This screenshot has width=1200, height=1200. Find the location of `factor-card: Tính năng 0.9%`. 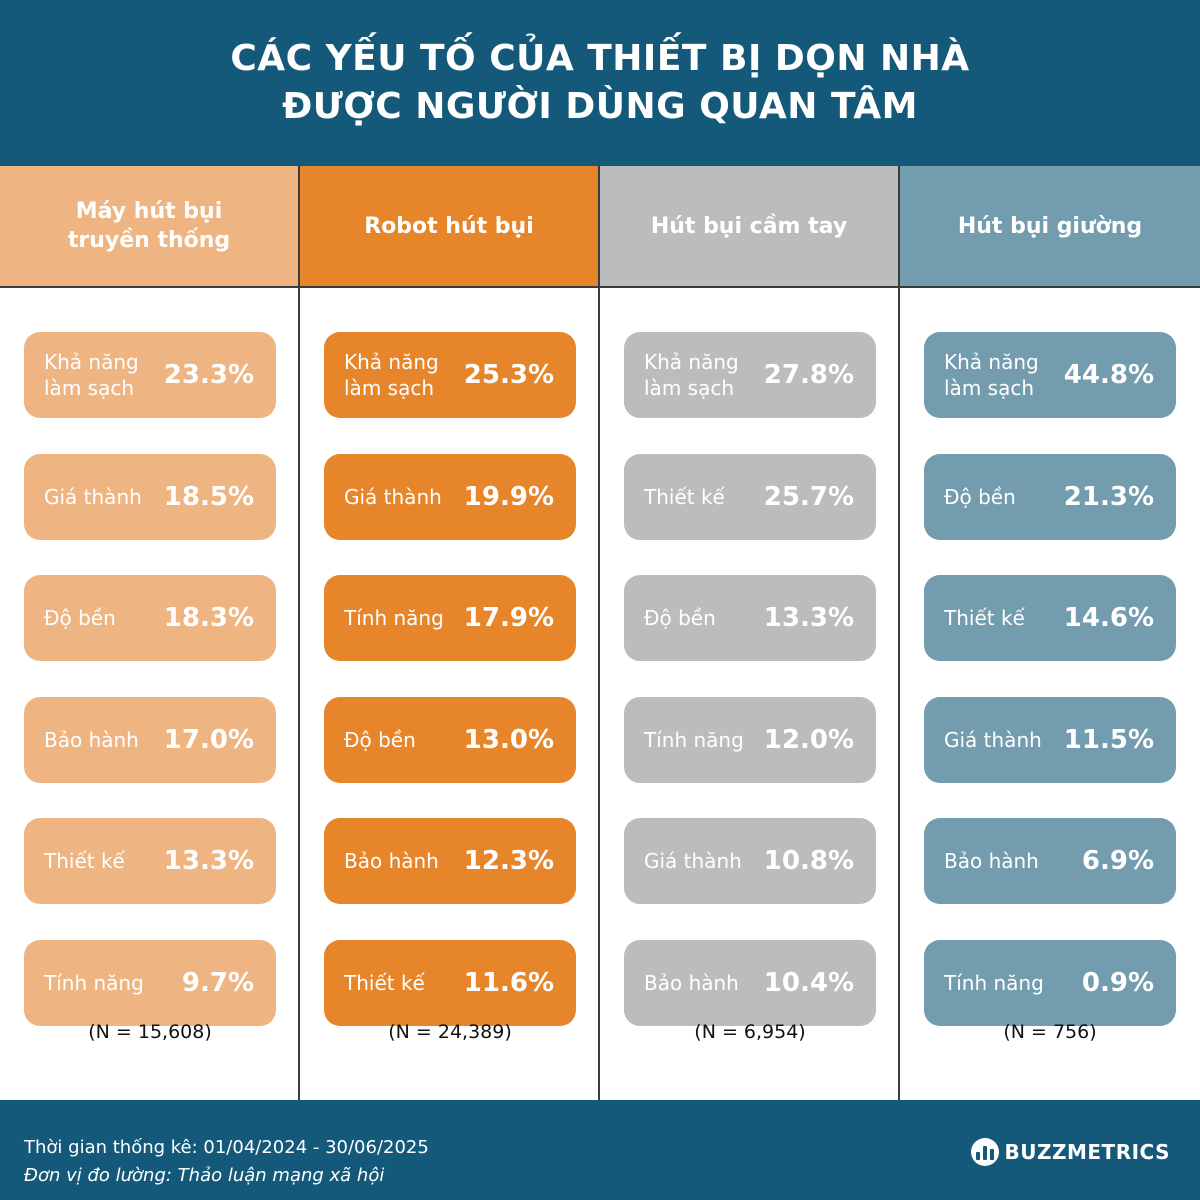

factor-card: Tính năng 0.9% is located at coordinates (1050, 982).